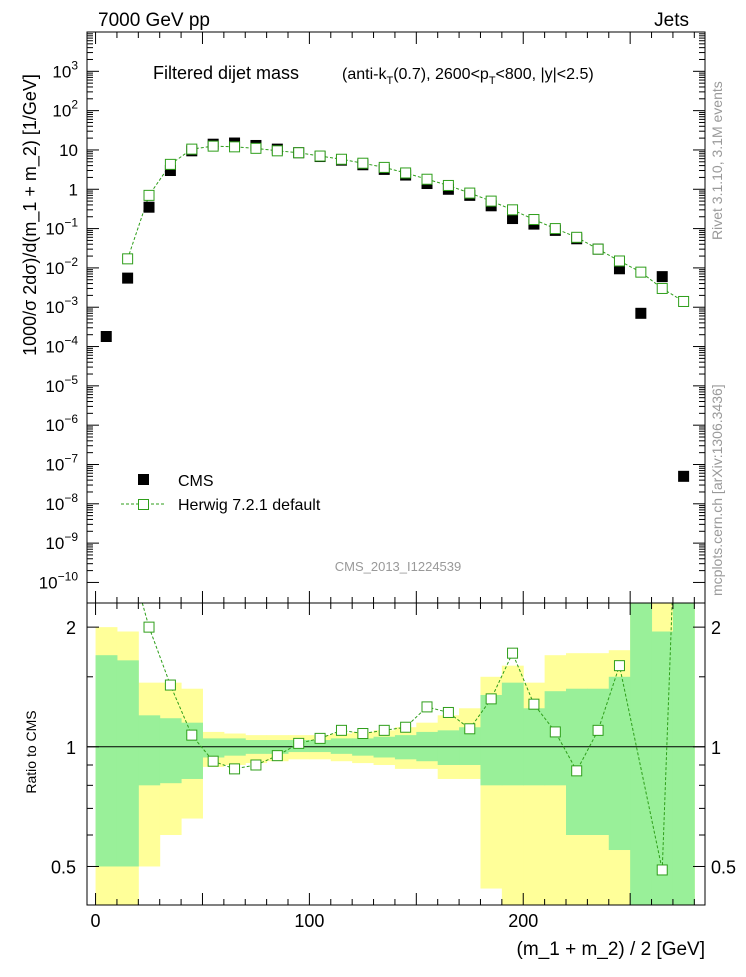 This screenshot has height=977, width=746. I want to click on y-tick-label: 10³, so click(65, 69).